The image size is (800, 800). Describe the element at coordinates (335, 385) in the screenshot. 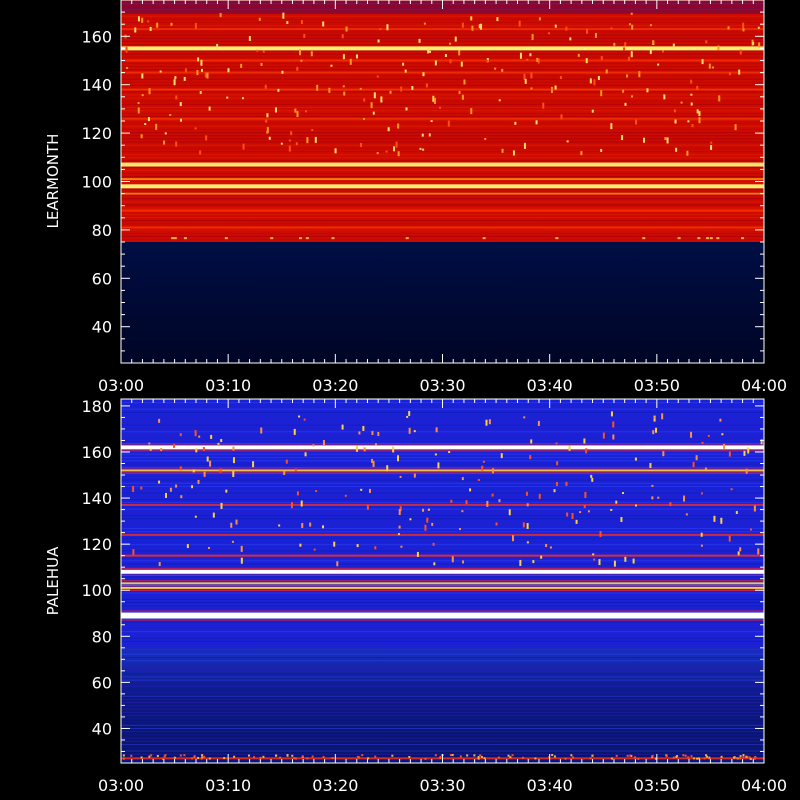

I see `x-tick-label: 03:20` at that location.